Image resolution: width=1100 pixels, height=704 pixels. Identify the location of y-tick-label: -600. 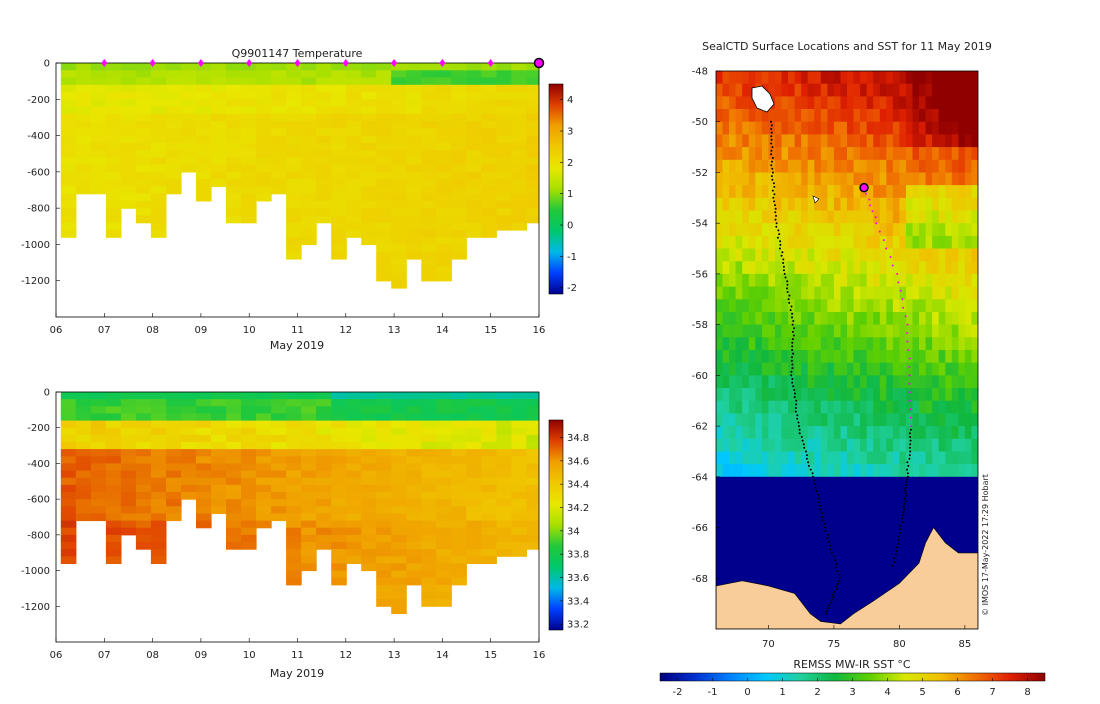
(38, 172).